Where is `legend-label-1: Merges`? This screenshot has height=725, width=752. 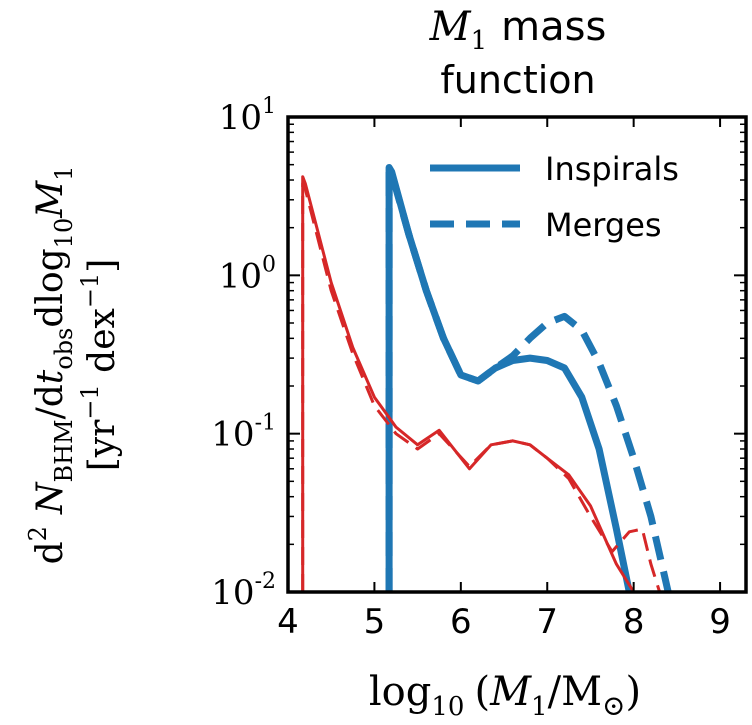
legend-label-1: Merges is located at coordinates (603, 225).